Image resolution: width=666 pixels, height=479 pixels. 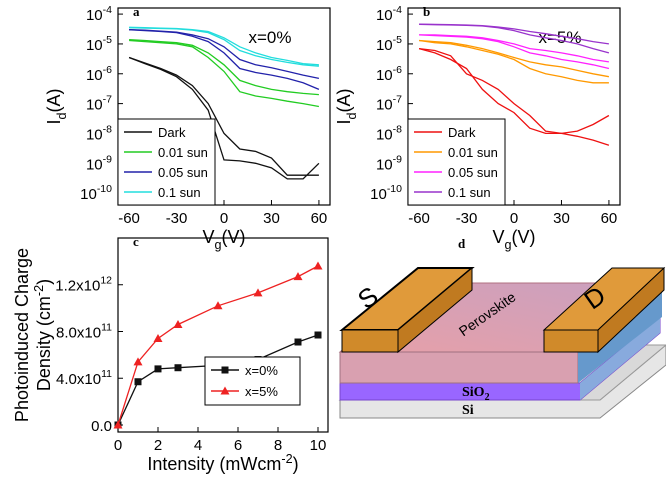 What do you see at coordinates (54, 122) in the screenshot?
I see `label-part: I` at bounding box center [54, 122].